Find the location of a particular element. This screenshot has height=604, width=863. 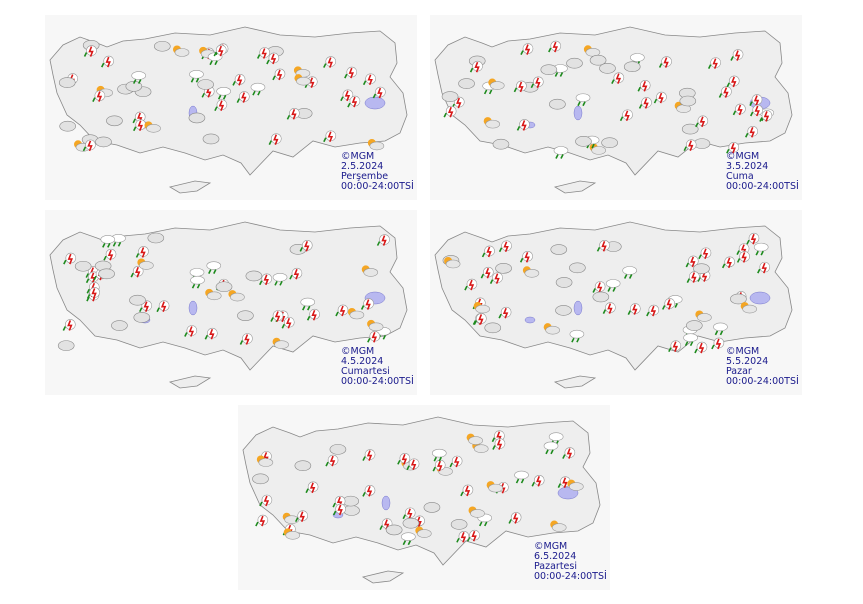

label-copyright: ©MGM is located at coordinates (550, 546).